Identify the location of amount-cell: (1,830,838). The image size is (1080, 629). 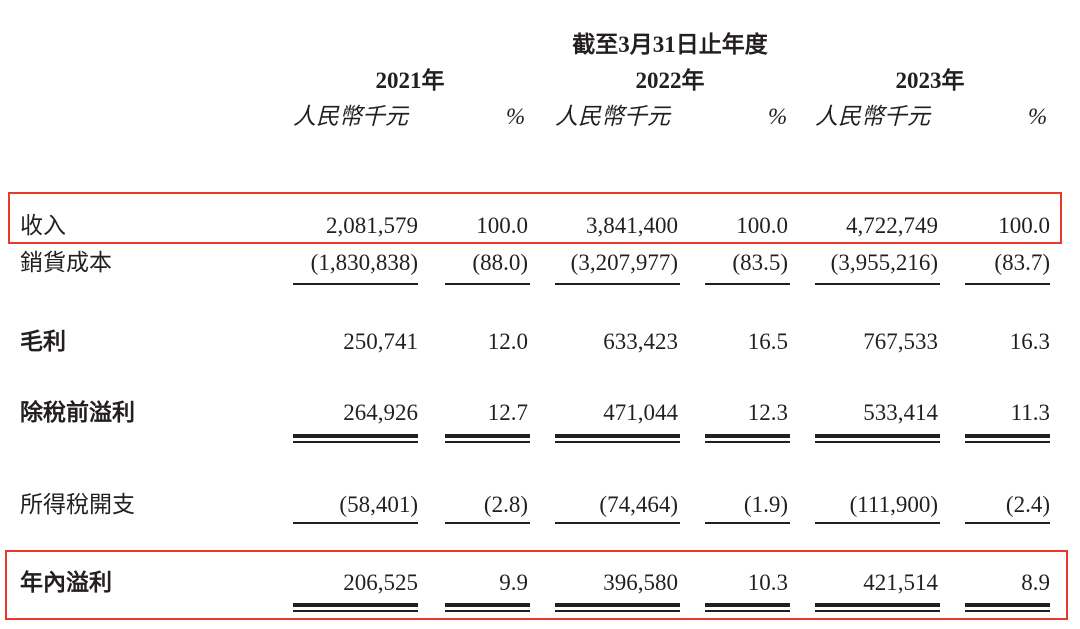
(364, 262).